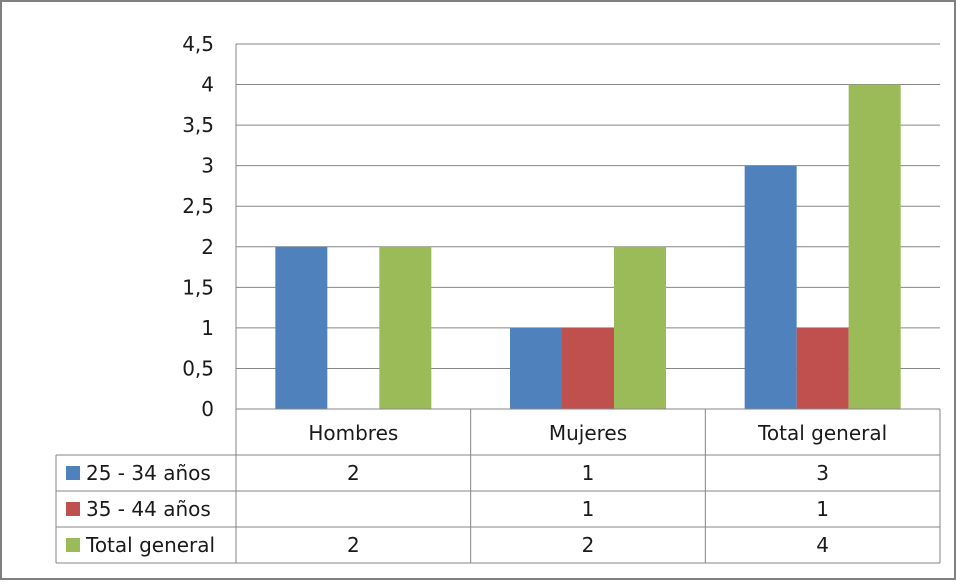 The height and width of the screenshot is (584, 956). I want to click on y-tick-label: 1,5, so click(198, 287).